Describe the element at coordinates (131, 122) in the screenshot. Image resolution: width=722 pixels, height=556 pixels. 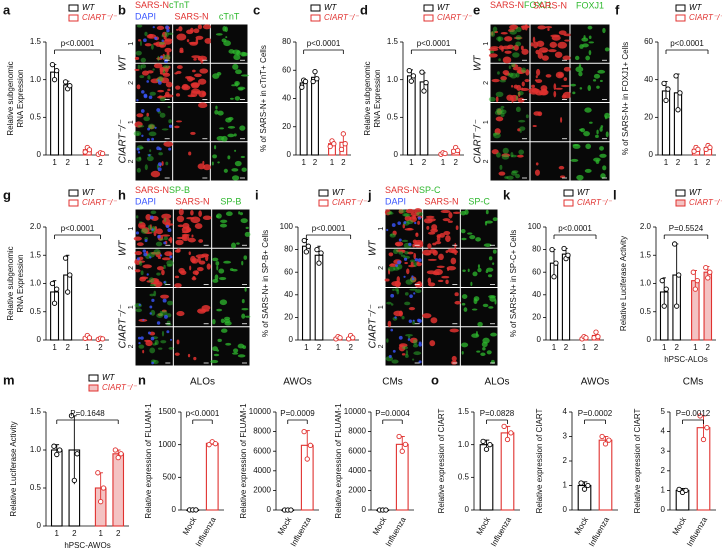
I see `row-label: 1` at that location.